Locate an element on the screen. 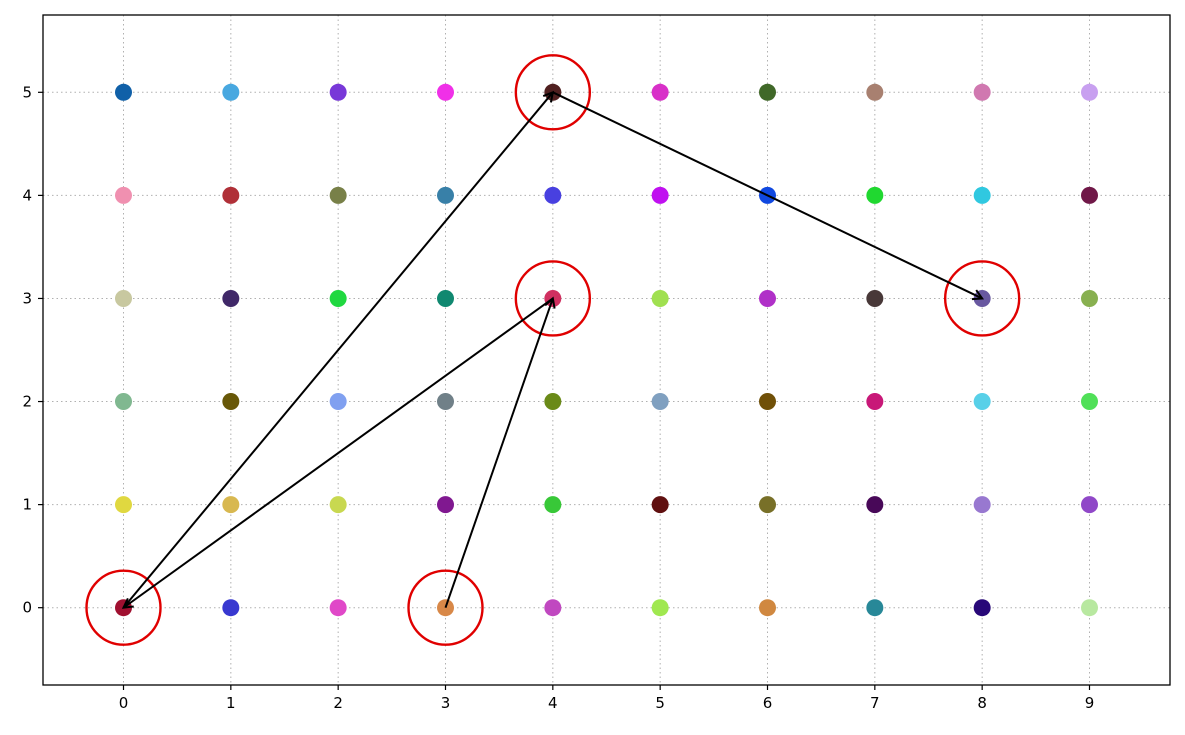 This screenshot has height=735, width=1185. x-tick-label: 9 is located at coordinates (1090, 703).